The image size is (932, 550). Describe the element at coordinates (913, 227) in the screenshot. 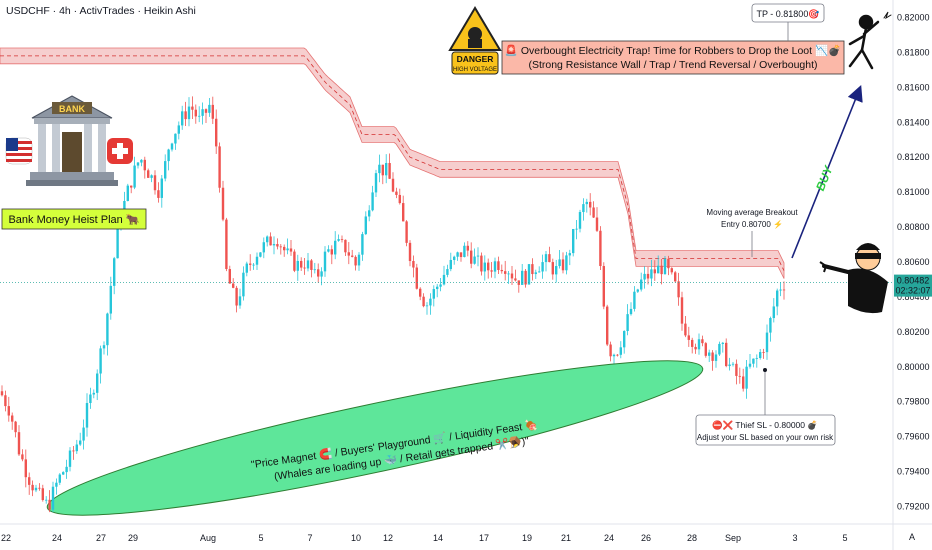

I see `price-tick-8: 0.80800` at that location.